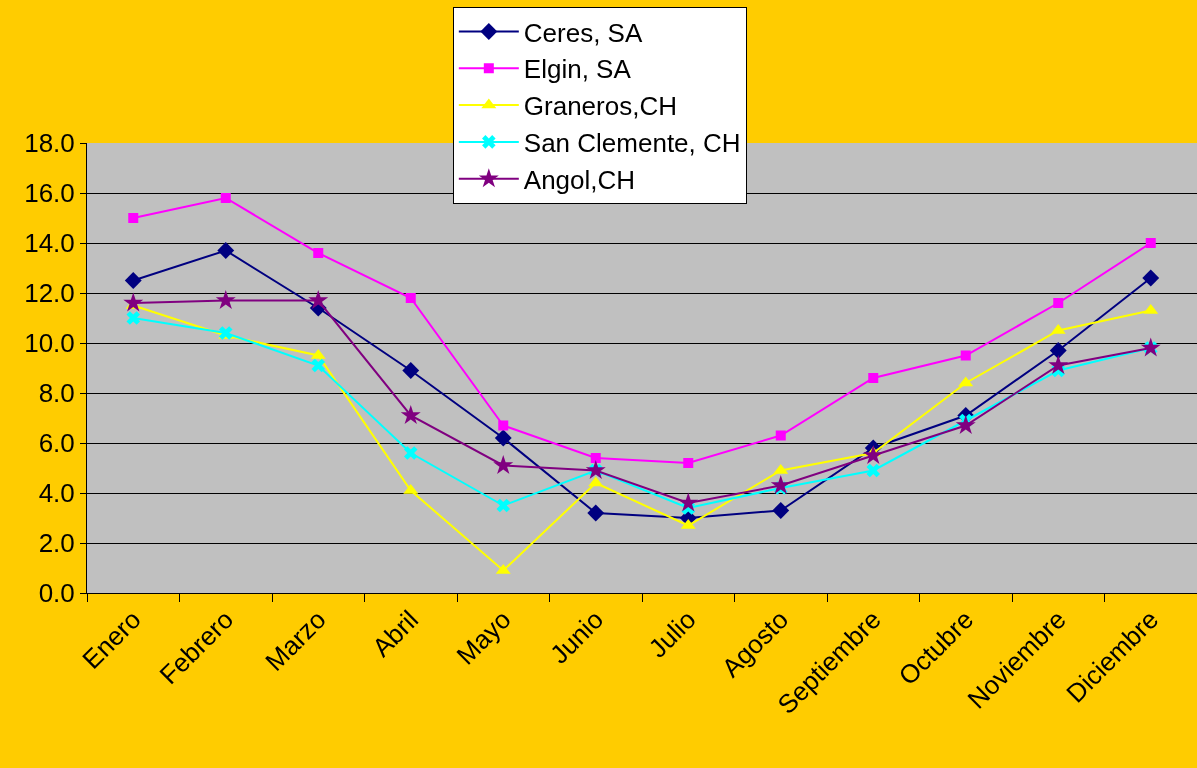 The image size is (1197, 768). I want to click on legend-label: Ceres, SA, so click(583, 32).